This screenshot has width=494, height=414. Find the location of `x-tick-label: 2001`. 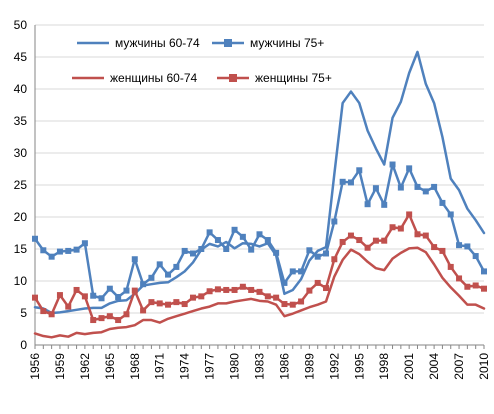

x-tick-label: 2001 is located at coordinates (409, 366).